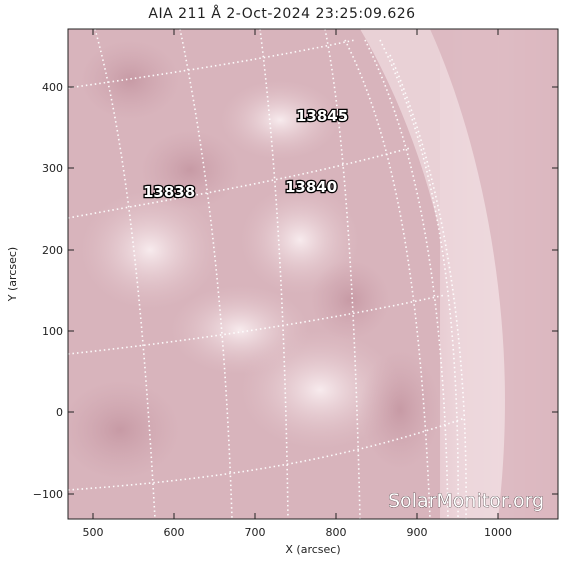 This screenshot has height=564, width=564. What do you see at coordinates (311, 187) in the screenshot?
I see `region-label: 13840` at bounding box center [311, 187].